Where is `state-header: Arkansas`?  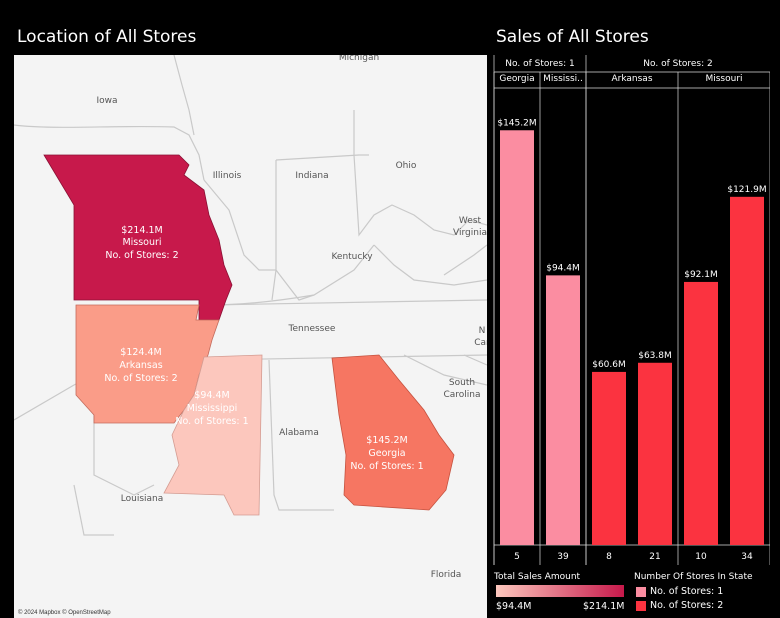
state-header: Arkansas is located at coordinates (631, 79).